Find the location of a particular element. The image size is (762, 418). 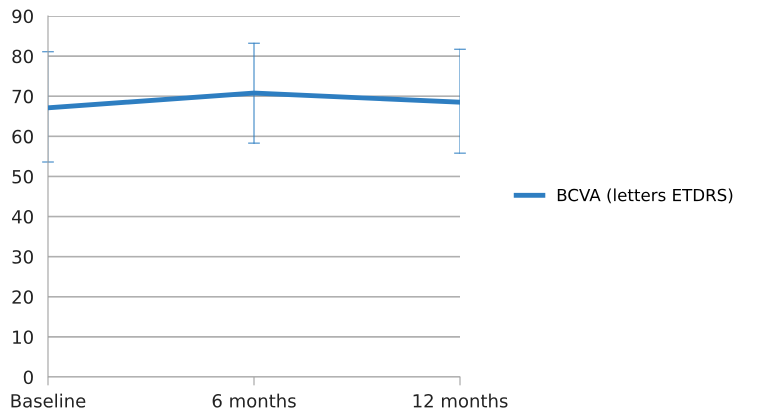

y-tick-label: 40 is located at coordinates (22, 217).